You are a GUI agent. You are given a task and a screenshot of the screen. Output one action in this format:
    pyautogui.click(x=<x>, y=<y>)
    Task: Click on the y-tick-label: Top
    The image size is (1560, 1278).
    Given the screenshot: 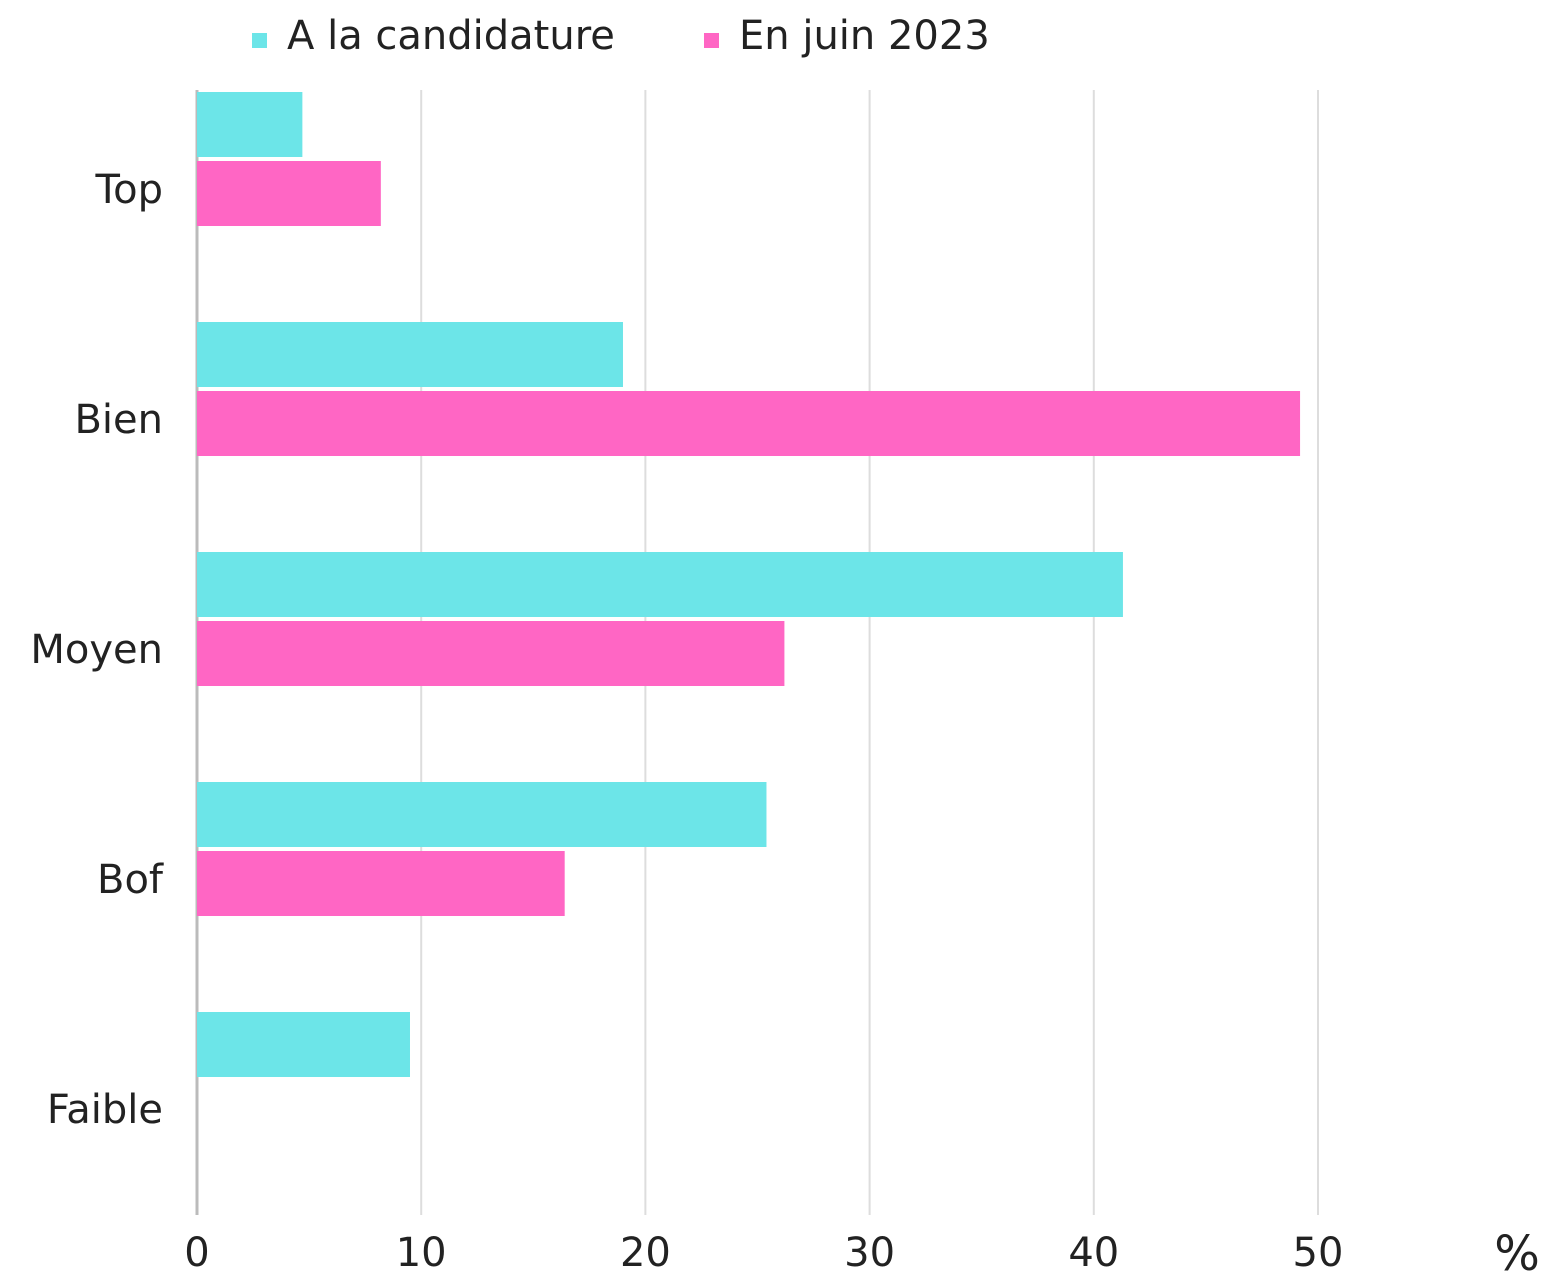 What is the action you would take?
    pyautogui.click(x=129, y=190)
    